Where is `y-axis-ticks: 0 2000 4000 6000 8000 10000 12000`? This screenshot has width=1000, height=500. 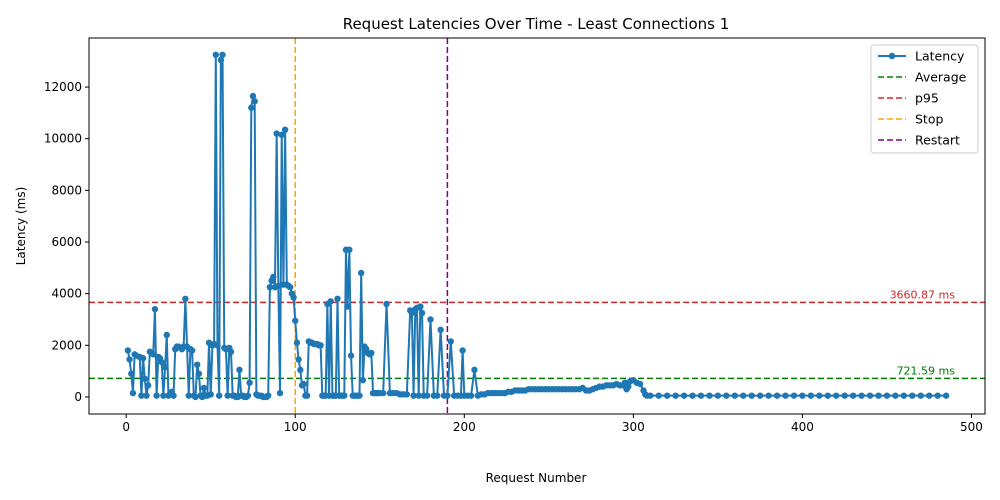 y-axis-ticks: 0 2000 4000 6000 8000 10000 12000 is located at coordinates (66, 242).